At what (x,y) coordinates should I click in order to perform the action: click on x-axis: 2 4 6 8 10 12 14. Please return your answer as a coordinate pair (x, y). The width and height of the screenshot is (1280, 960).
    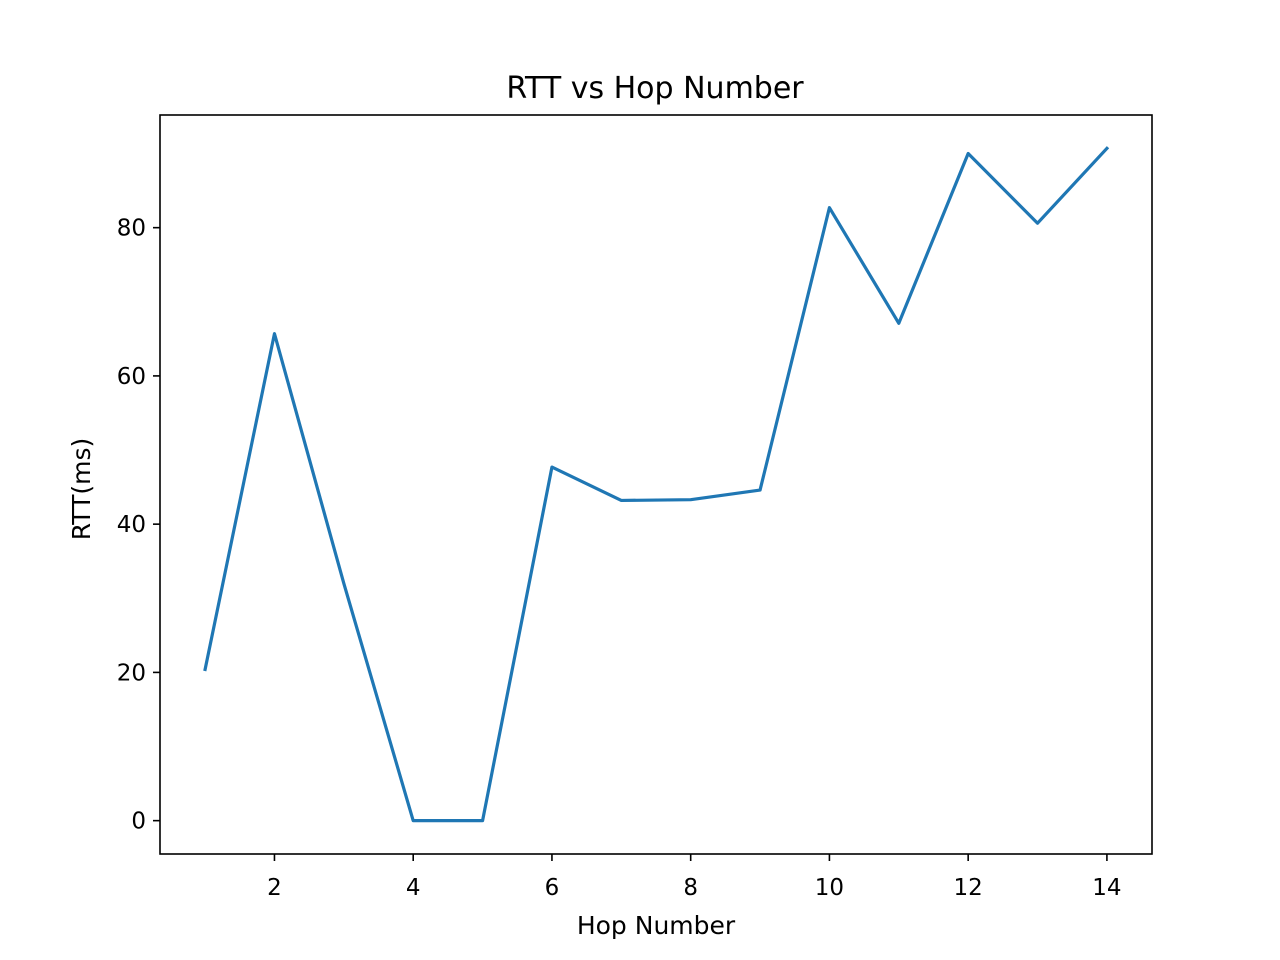
    Looking at the image, I should click on (694, 877).